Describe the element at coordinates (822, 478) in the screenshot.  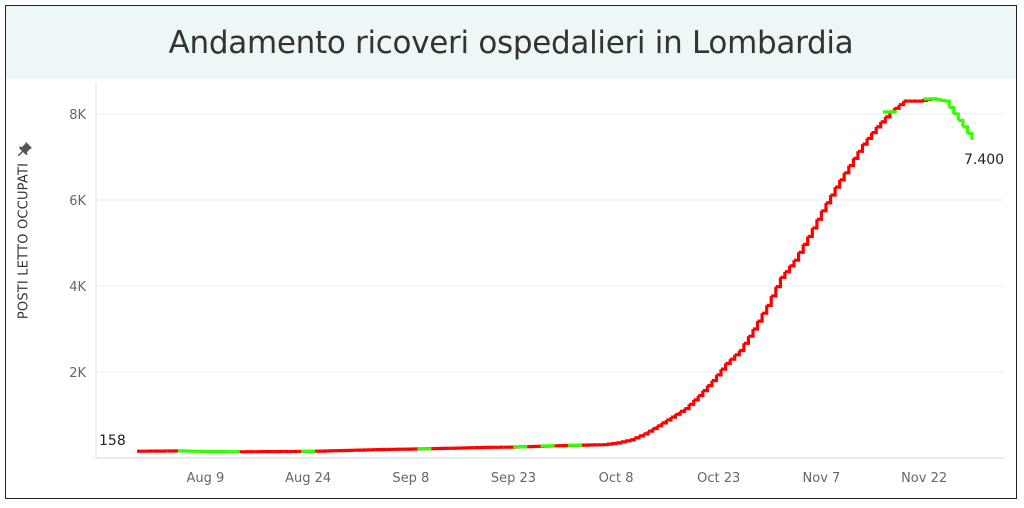
I see `x-tick-nov-7: Nov 7` at that location.